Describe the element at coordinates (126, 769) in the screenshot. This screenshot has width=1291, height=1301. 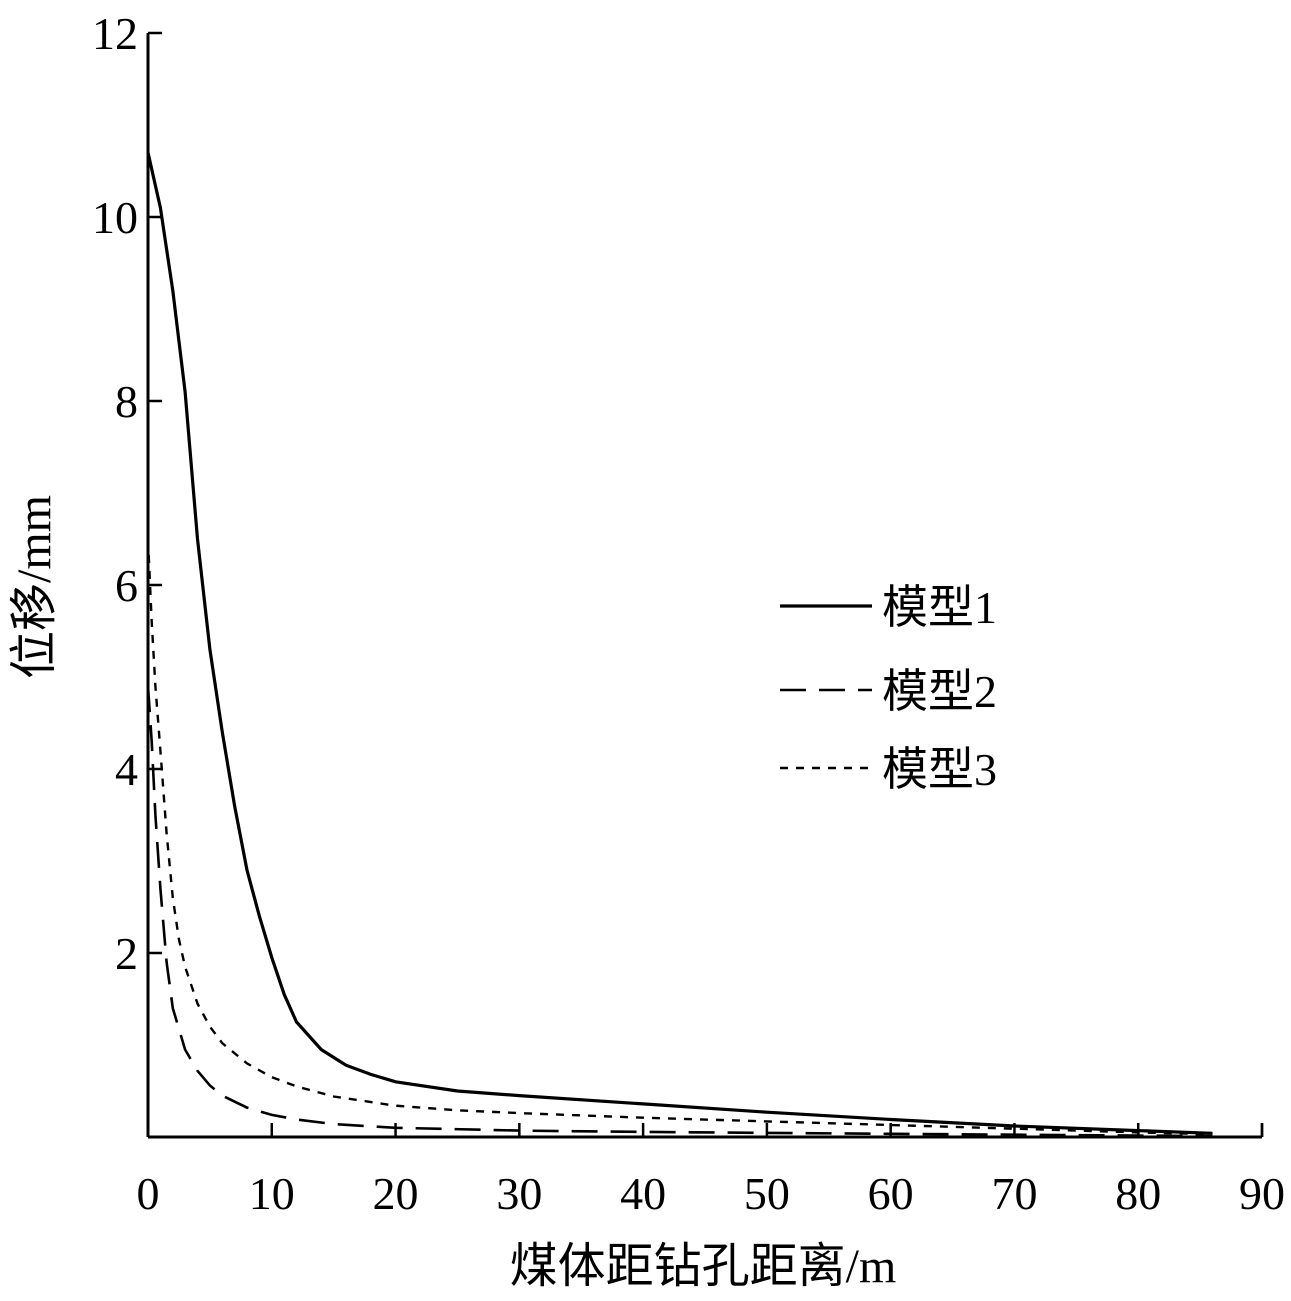
I see `y-tick-label: 4` at that location.